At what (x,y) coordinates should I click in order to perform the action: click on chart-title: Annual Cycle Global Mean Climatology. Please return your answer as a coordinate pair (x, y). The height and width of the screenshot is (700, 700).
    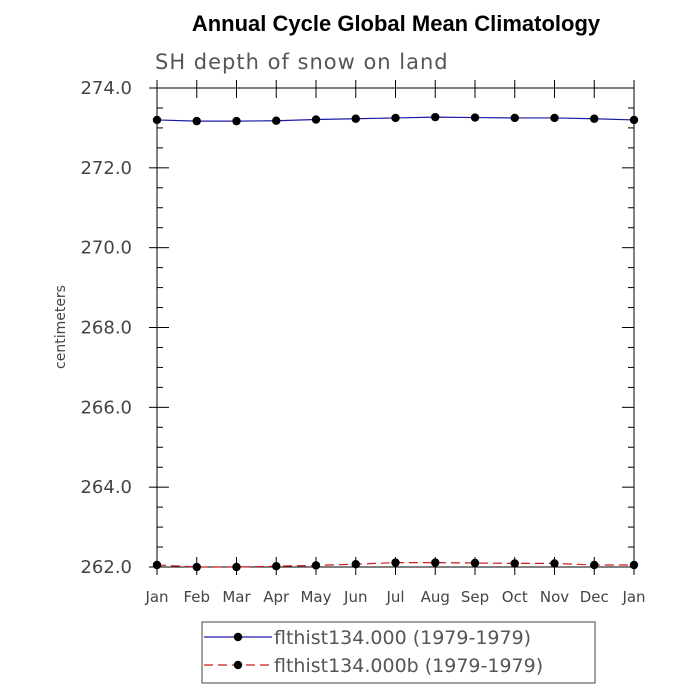
    Looking at the image, I should click on (396, 23).